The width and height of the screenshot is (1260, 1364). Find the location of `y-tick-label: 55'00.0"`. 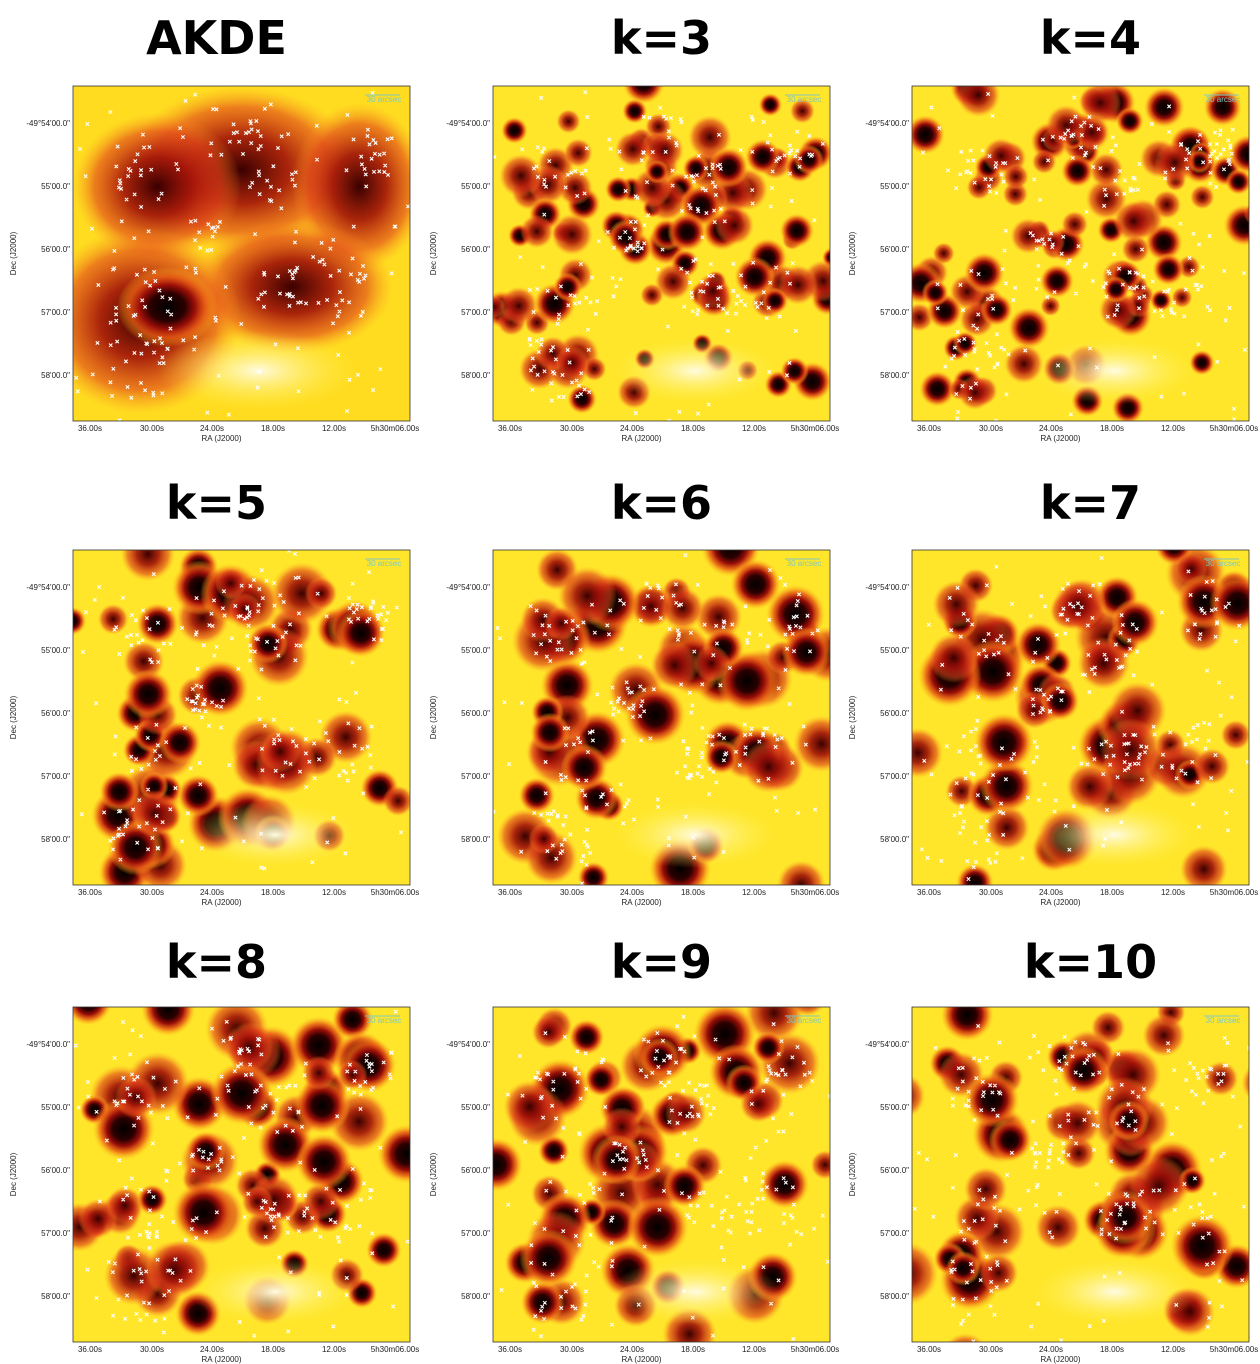

y-tick-label: 55'00.0" is located at coordinates (475, 1107).